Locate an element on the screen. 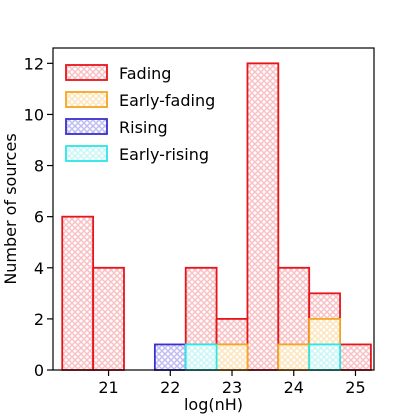  x-tick-label: 21 is located at coordinates (108, 387).